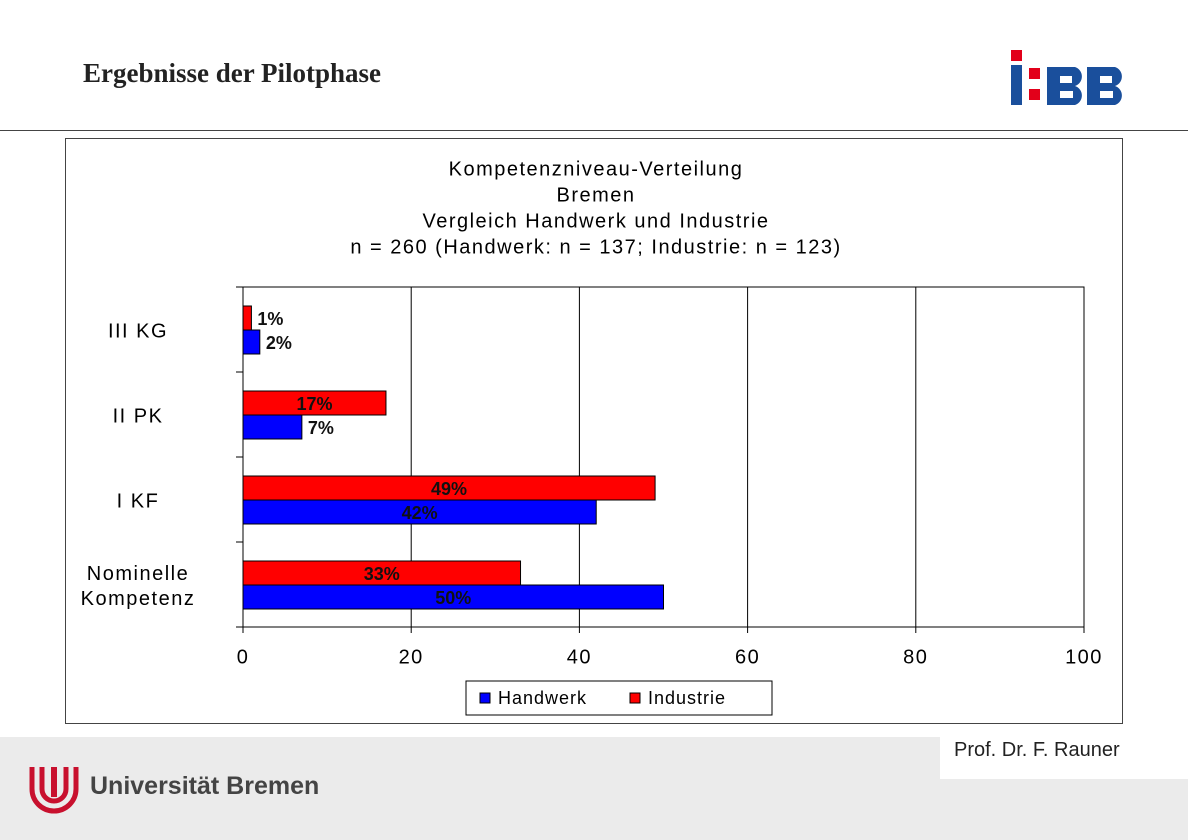 The image size is (1188, 840). I want to click on value-label: 49%, so click(449, 489).